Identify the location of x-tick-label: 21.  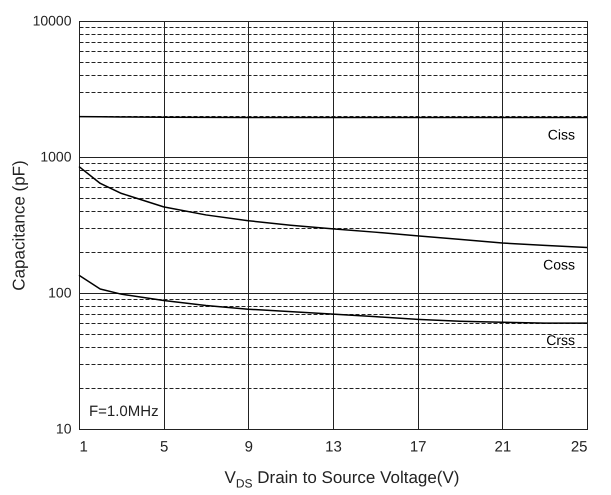
(503, 447).